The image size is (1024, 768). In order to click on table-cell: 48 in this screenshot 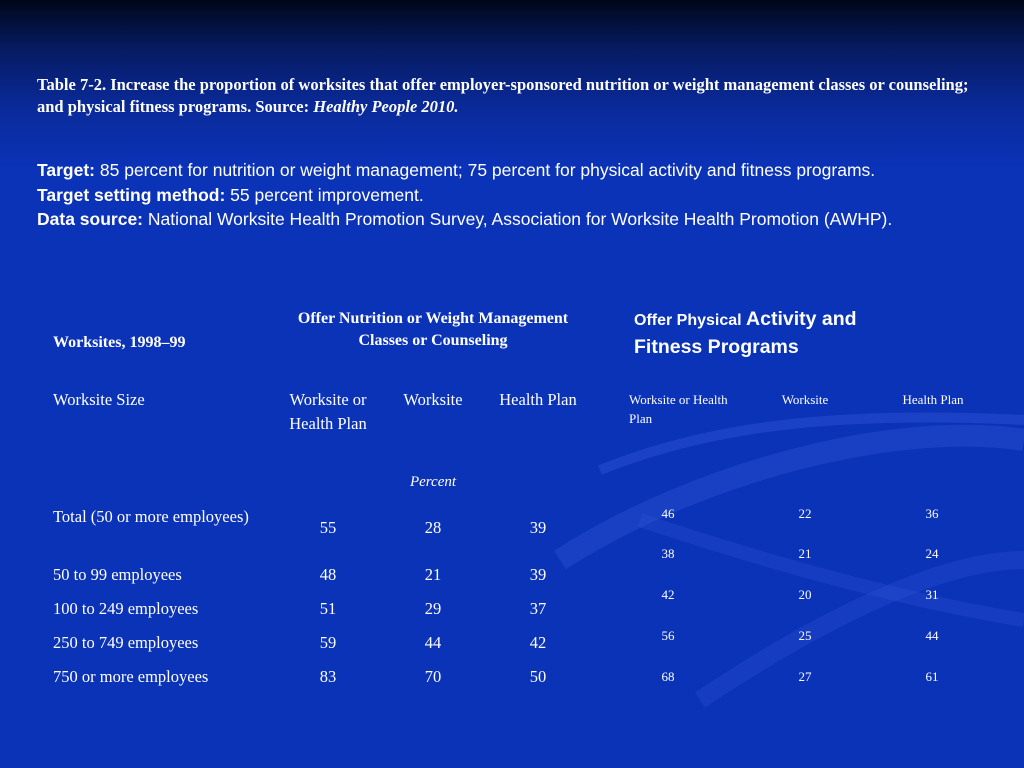, I will do `click(328, 574)`.